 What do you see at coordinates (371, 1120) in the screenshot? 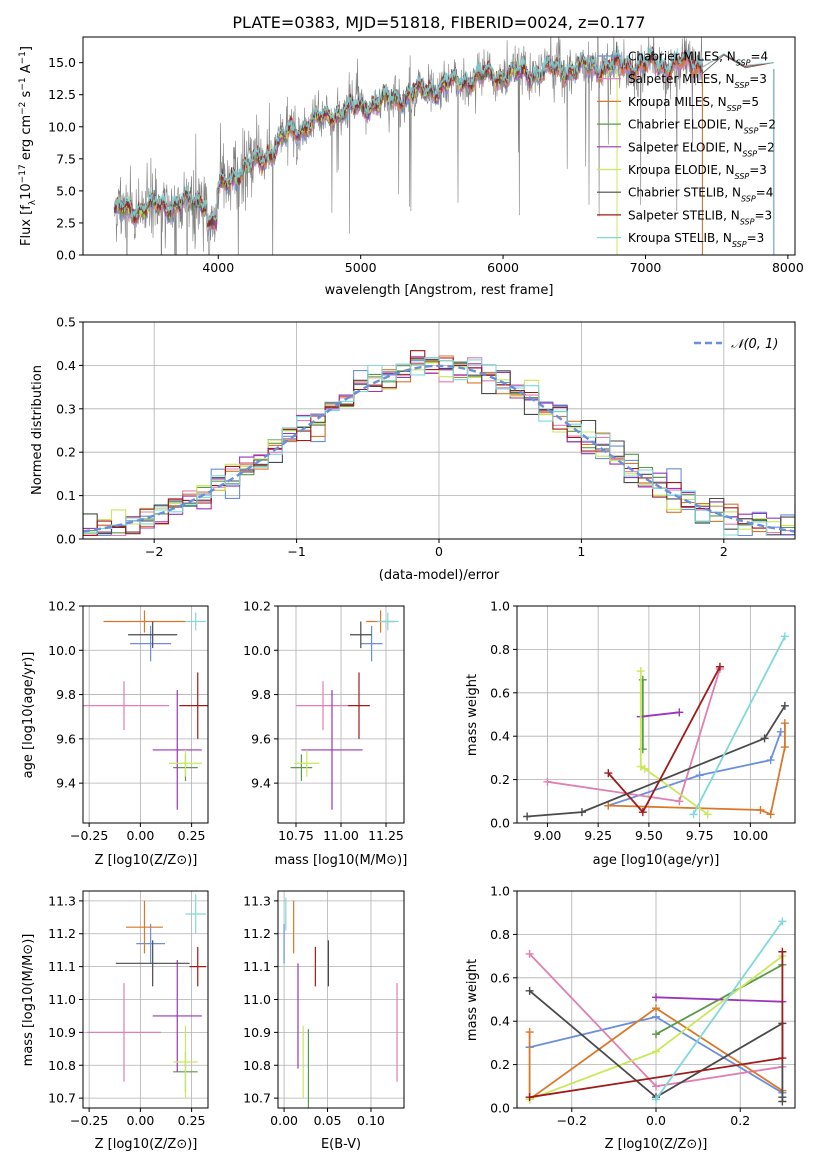
I see `x-tick-label: 0.10` at bounding box center [371, 1120].